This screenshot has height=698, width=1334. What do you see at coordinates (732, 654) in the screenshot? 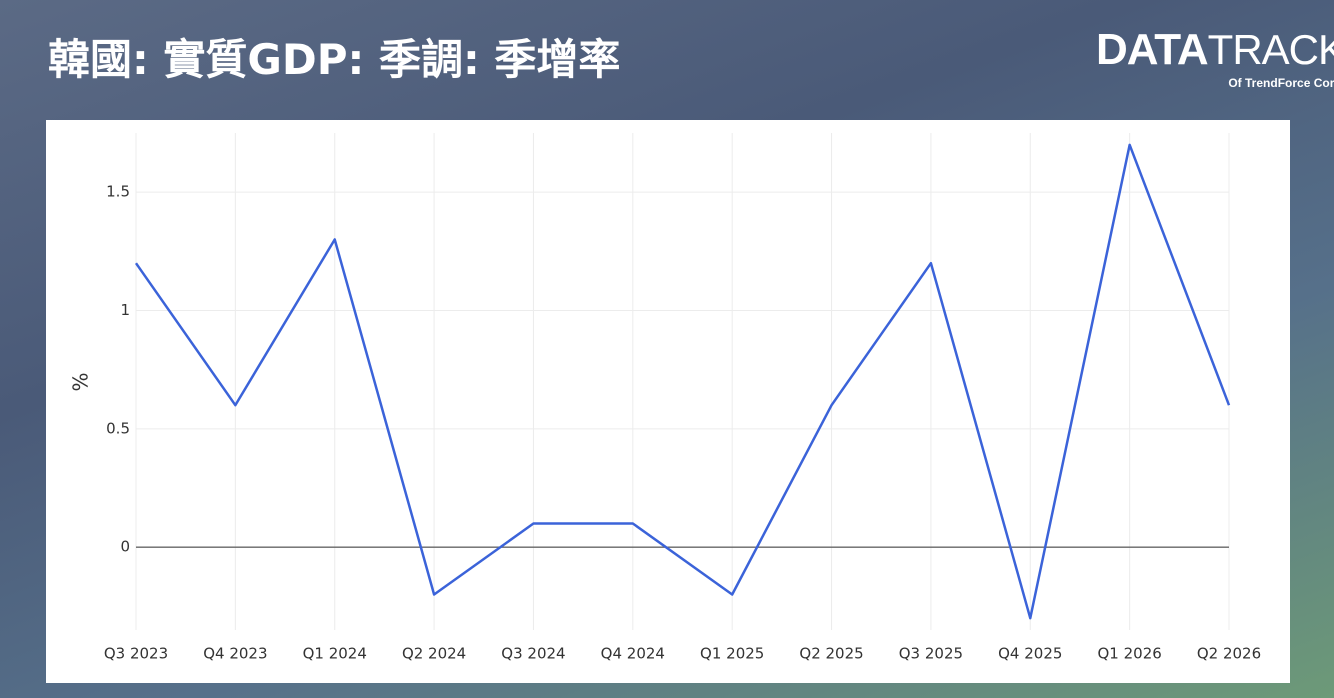
I see `x-tick-label: Q1 2025` at bounding box center [732, 654].